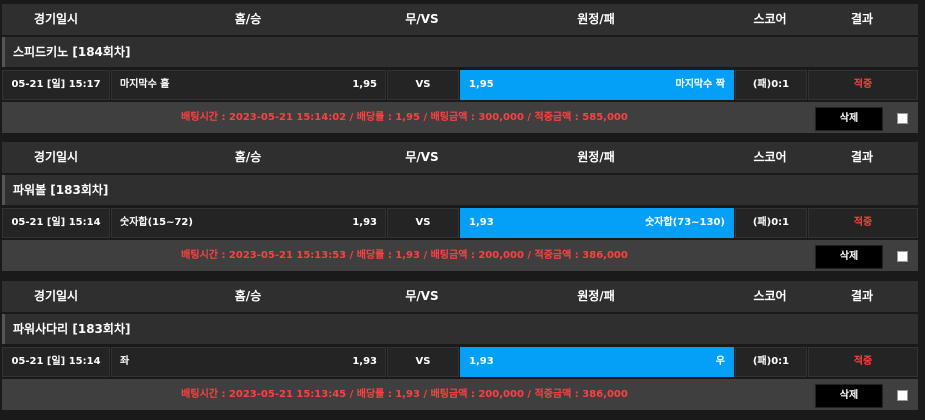 The height and width of the screenshot is (420, 925). Describe the element at coordinates (145, 84) in the screenshot. I see `home-name: 마지막수 홀` at that location.